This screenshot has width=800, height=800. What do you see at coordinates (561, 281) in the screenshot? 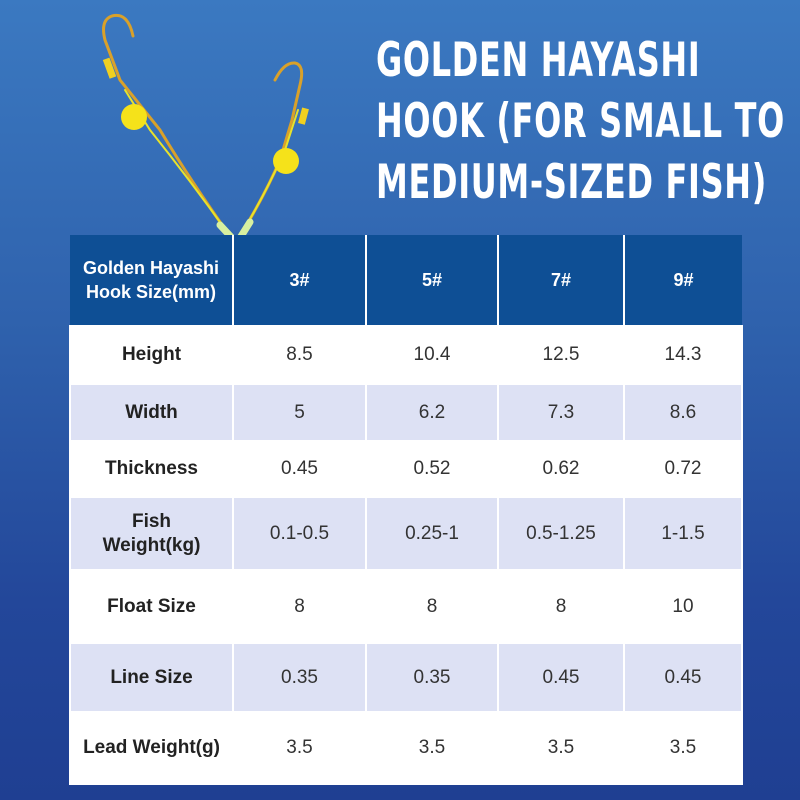
I see `header-size: 7#` at bounding box center [561, 281].